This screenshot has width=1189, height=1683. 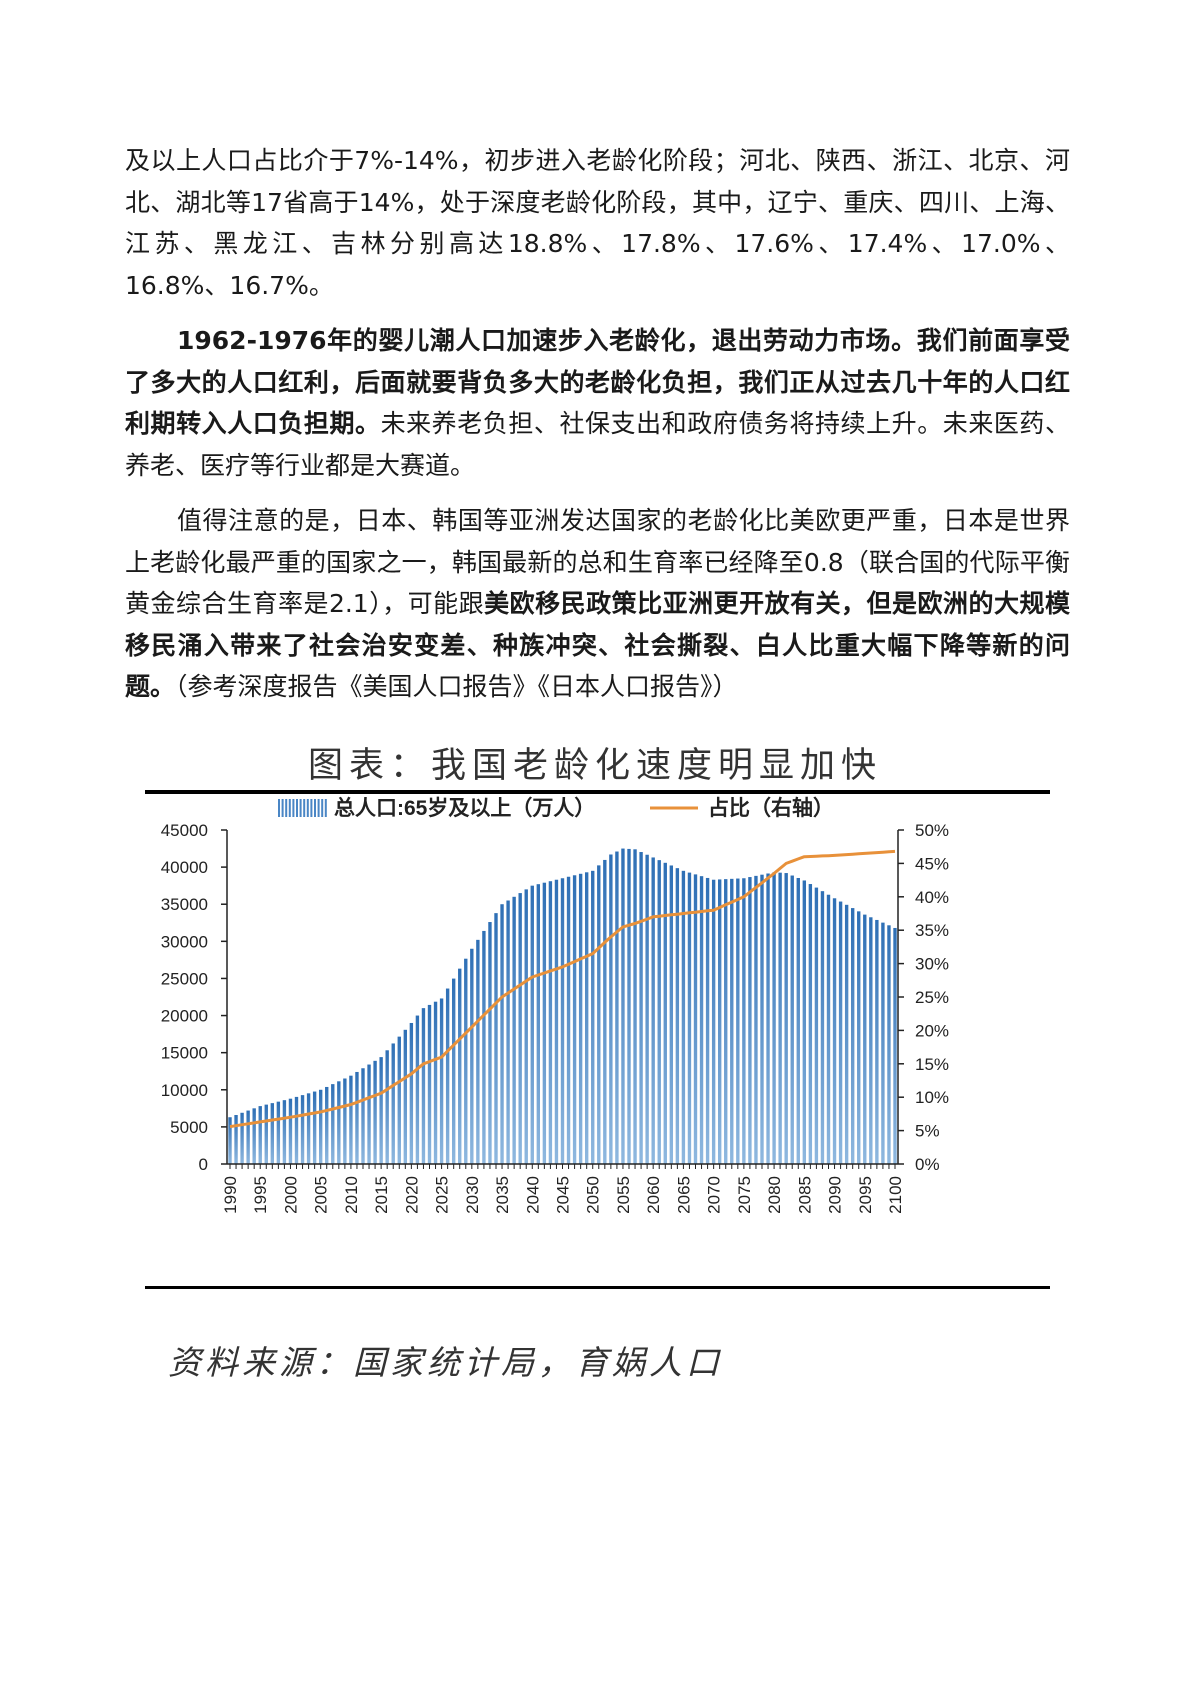 I want to click on left-tick-label: 40000, so click(x=184, y=867).